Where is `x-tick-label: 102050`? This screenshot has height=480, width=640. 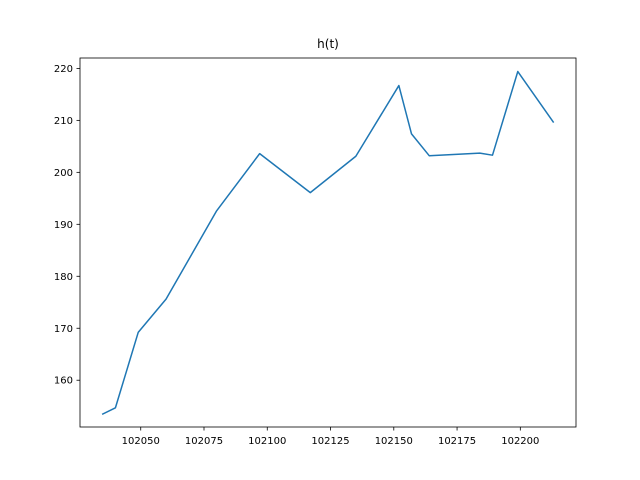 x-tick-label: 102050 is located at coordinates (141, 441).